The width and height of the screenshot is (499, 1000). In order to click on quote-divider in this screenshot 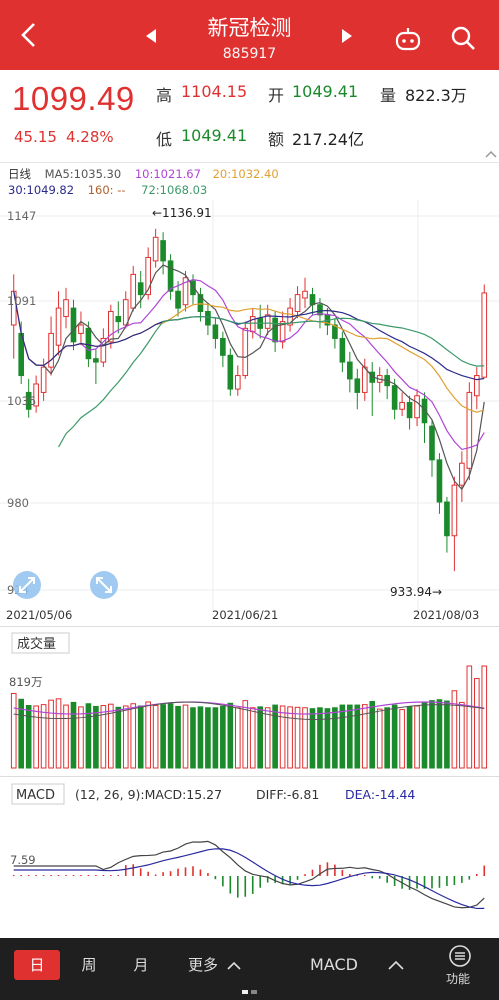, I will do `click(249, 162)`.